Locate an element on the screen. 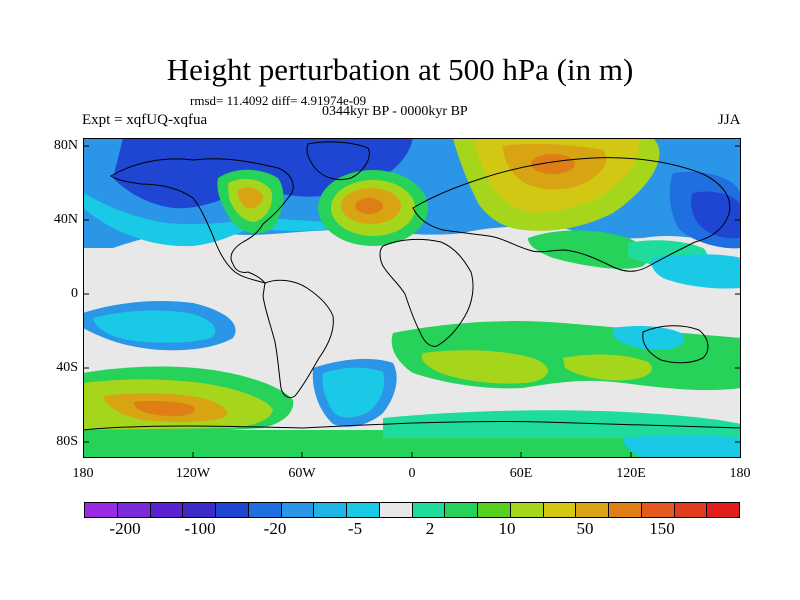 This screenshot has height=600, width=800. colorbar-label: 2 is located at coordinates (430, 528).